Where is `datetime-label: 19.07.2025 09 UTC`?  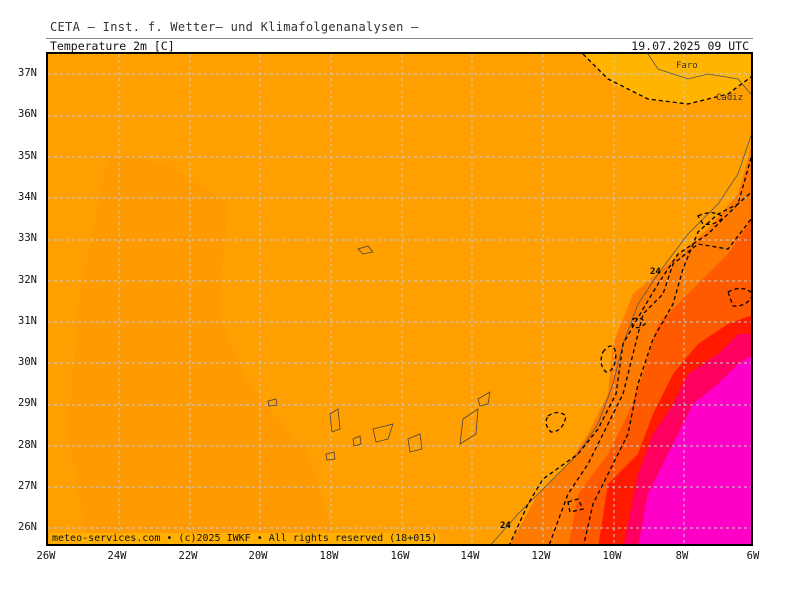
datetime-label: 19.07.2025 09 UTC is located at coordinates (690, 46).